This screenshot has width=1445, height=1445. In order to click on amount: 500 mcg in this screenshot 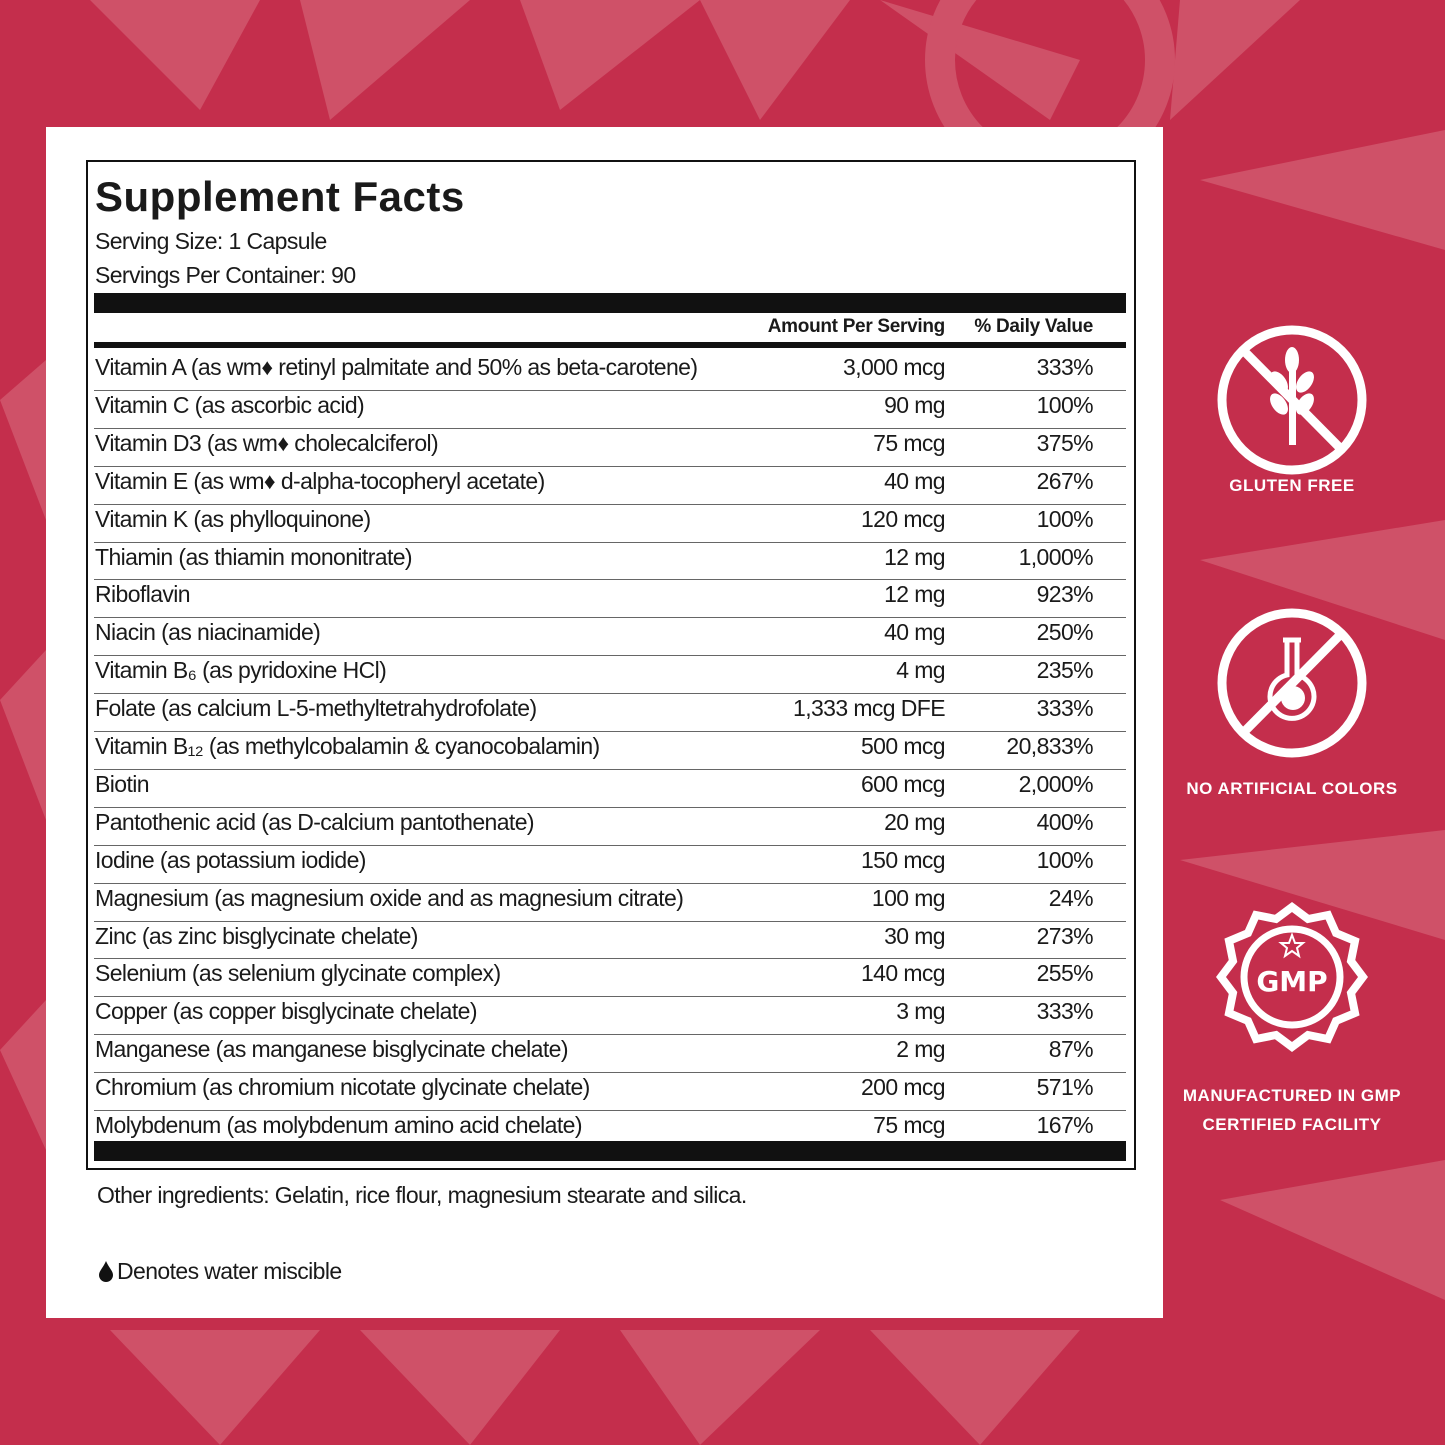, I will do `click(903, 746)`.